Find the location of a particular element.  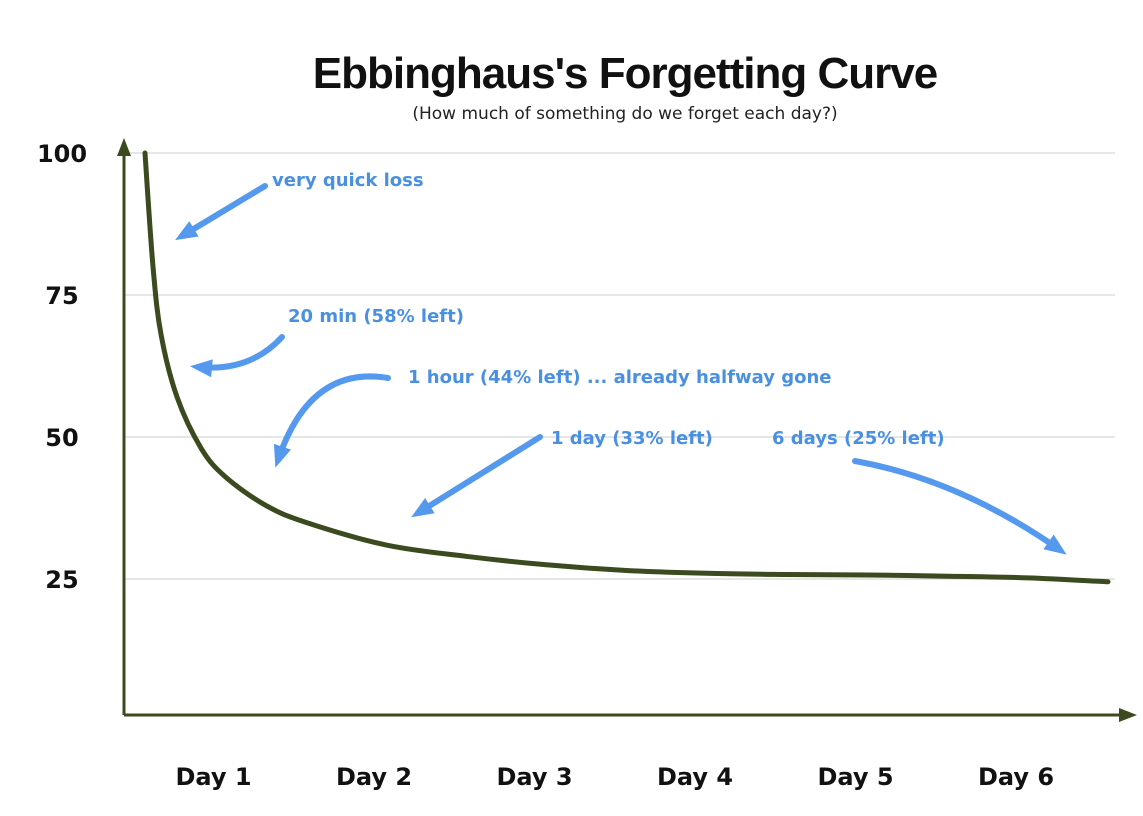

y-axis-ticks: 100 75 50 25 is located at coordinates (62, 367).